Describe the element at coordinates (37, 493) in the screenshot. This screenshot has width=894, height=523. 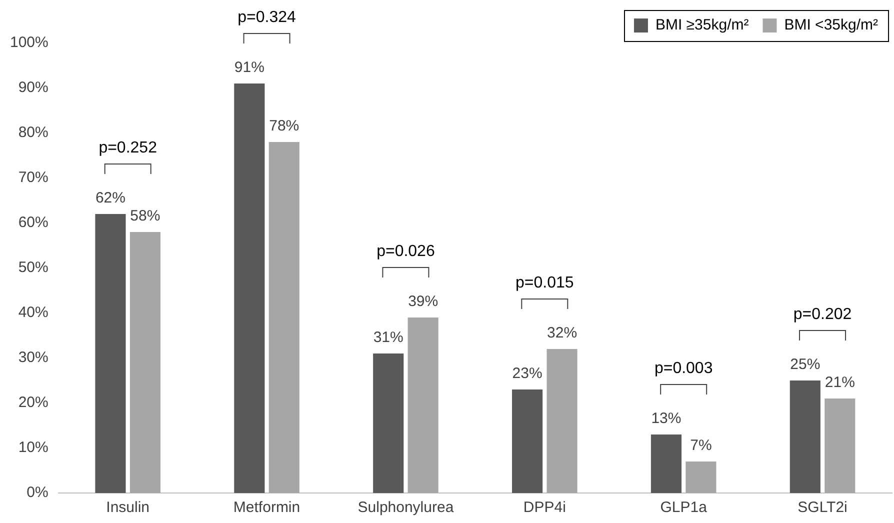
I see `y-tick-label: 0%` at that location.